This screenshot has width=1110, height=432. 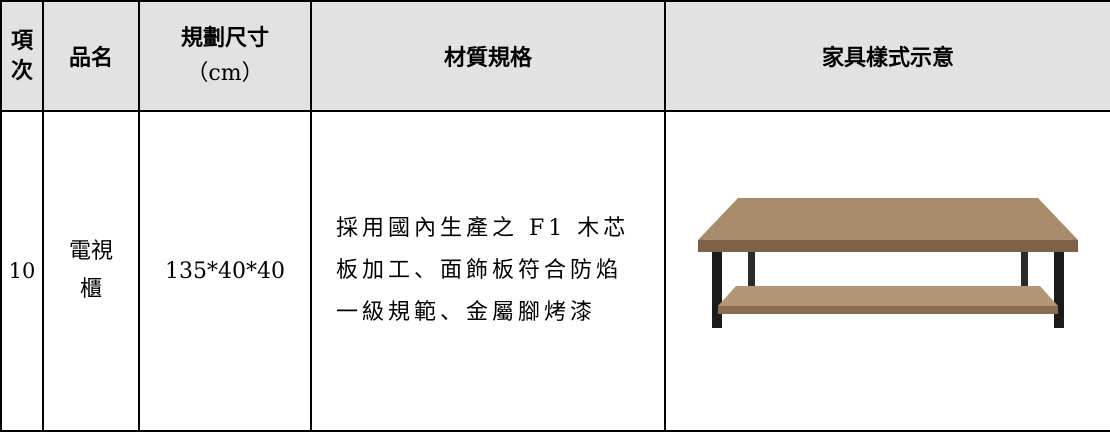 I want to click on header-cell: 品名, so click(x=91, y=56).